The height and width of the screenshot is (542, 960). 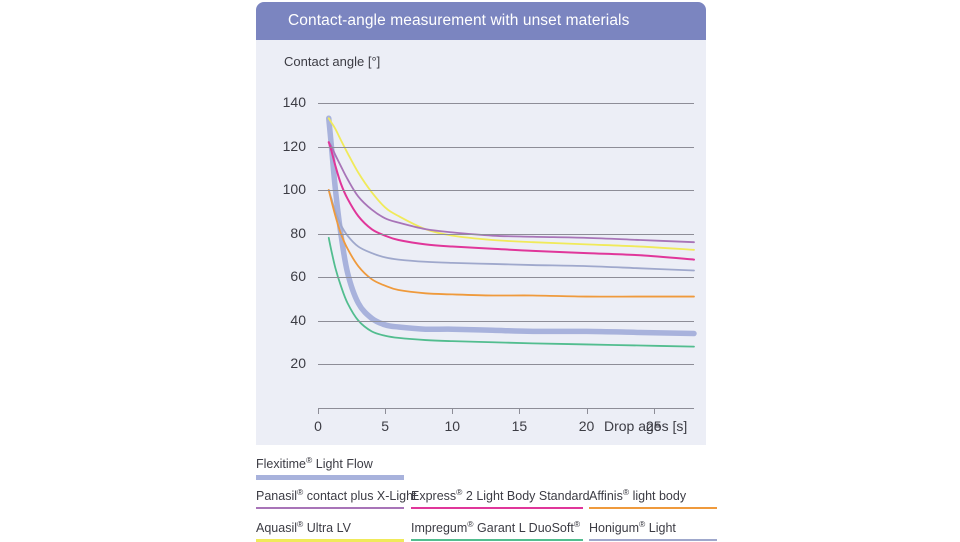 I want to click on legend-item: Flexitime® Light Flow, so click(x=330, y=468).